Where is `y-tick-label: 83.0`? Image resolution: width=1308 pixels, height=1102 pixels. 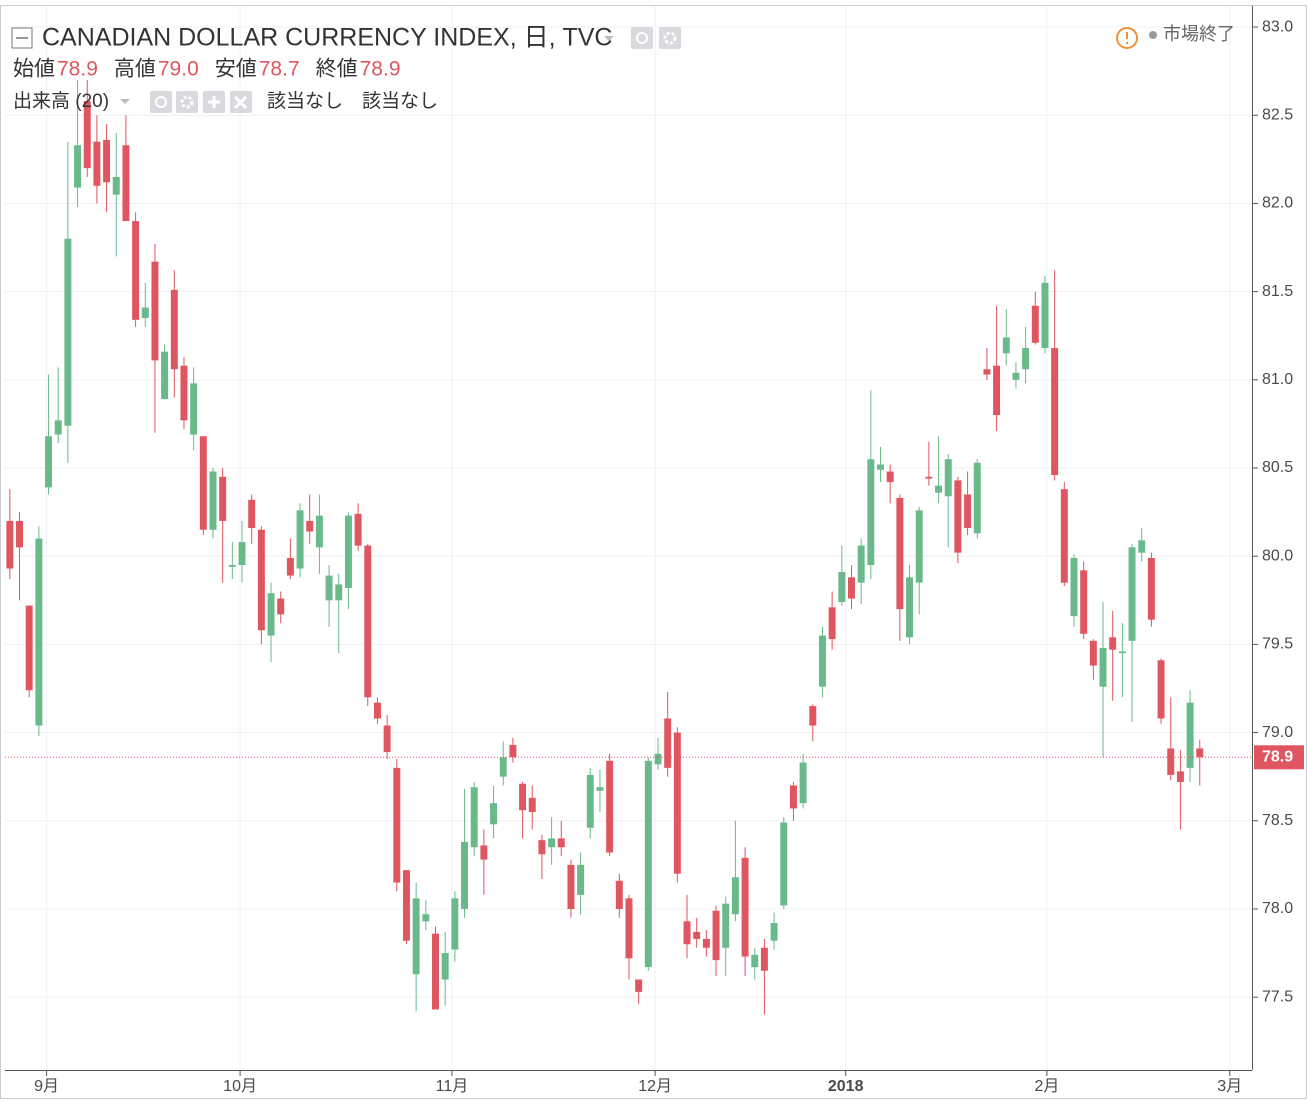
y-tick-label: 83.0 is located at coordinates (1277, 26).